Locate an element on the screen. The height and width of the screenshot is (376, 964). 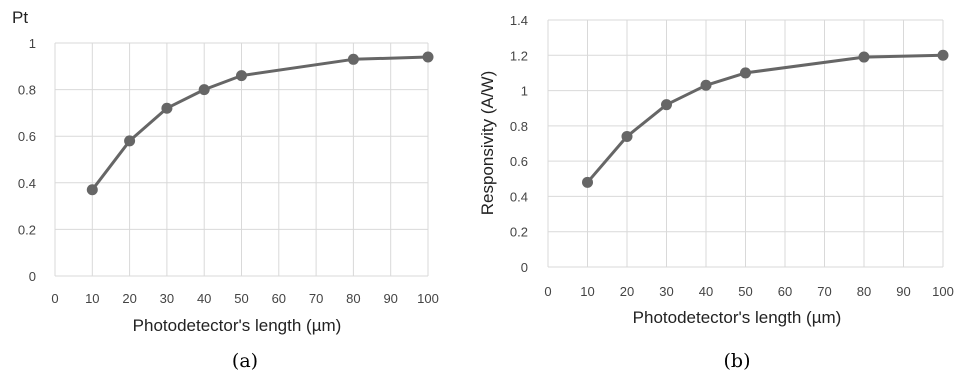
y-axis-title: Responsivity (A/W) is located at coordinates (487, 143).